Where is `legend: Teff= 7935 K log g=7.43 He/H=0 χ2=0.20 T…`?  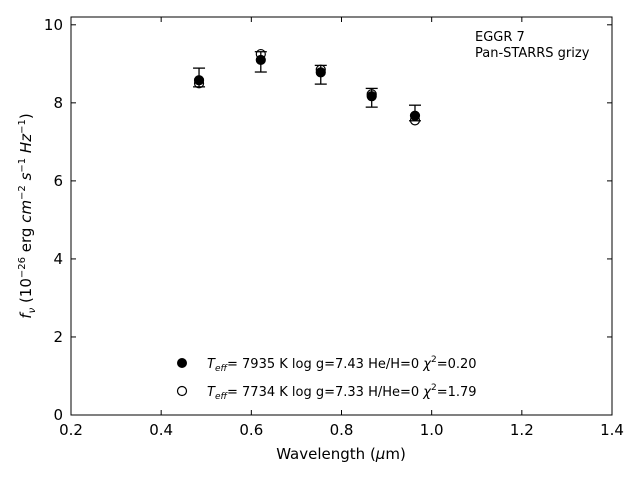
legend: Teff= 7935 K log g=7.43 He/H=0 χ2=0.20 T… is located at coordinates (326, 378).